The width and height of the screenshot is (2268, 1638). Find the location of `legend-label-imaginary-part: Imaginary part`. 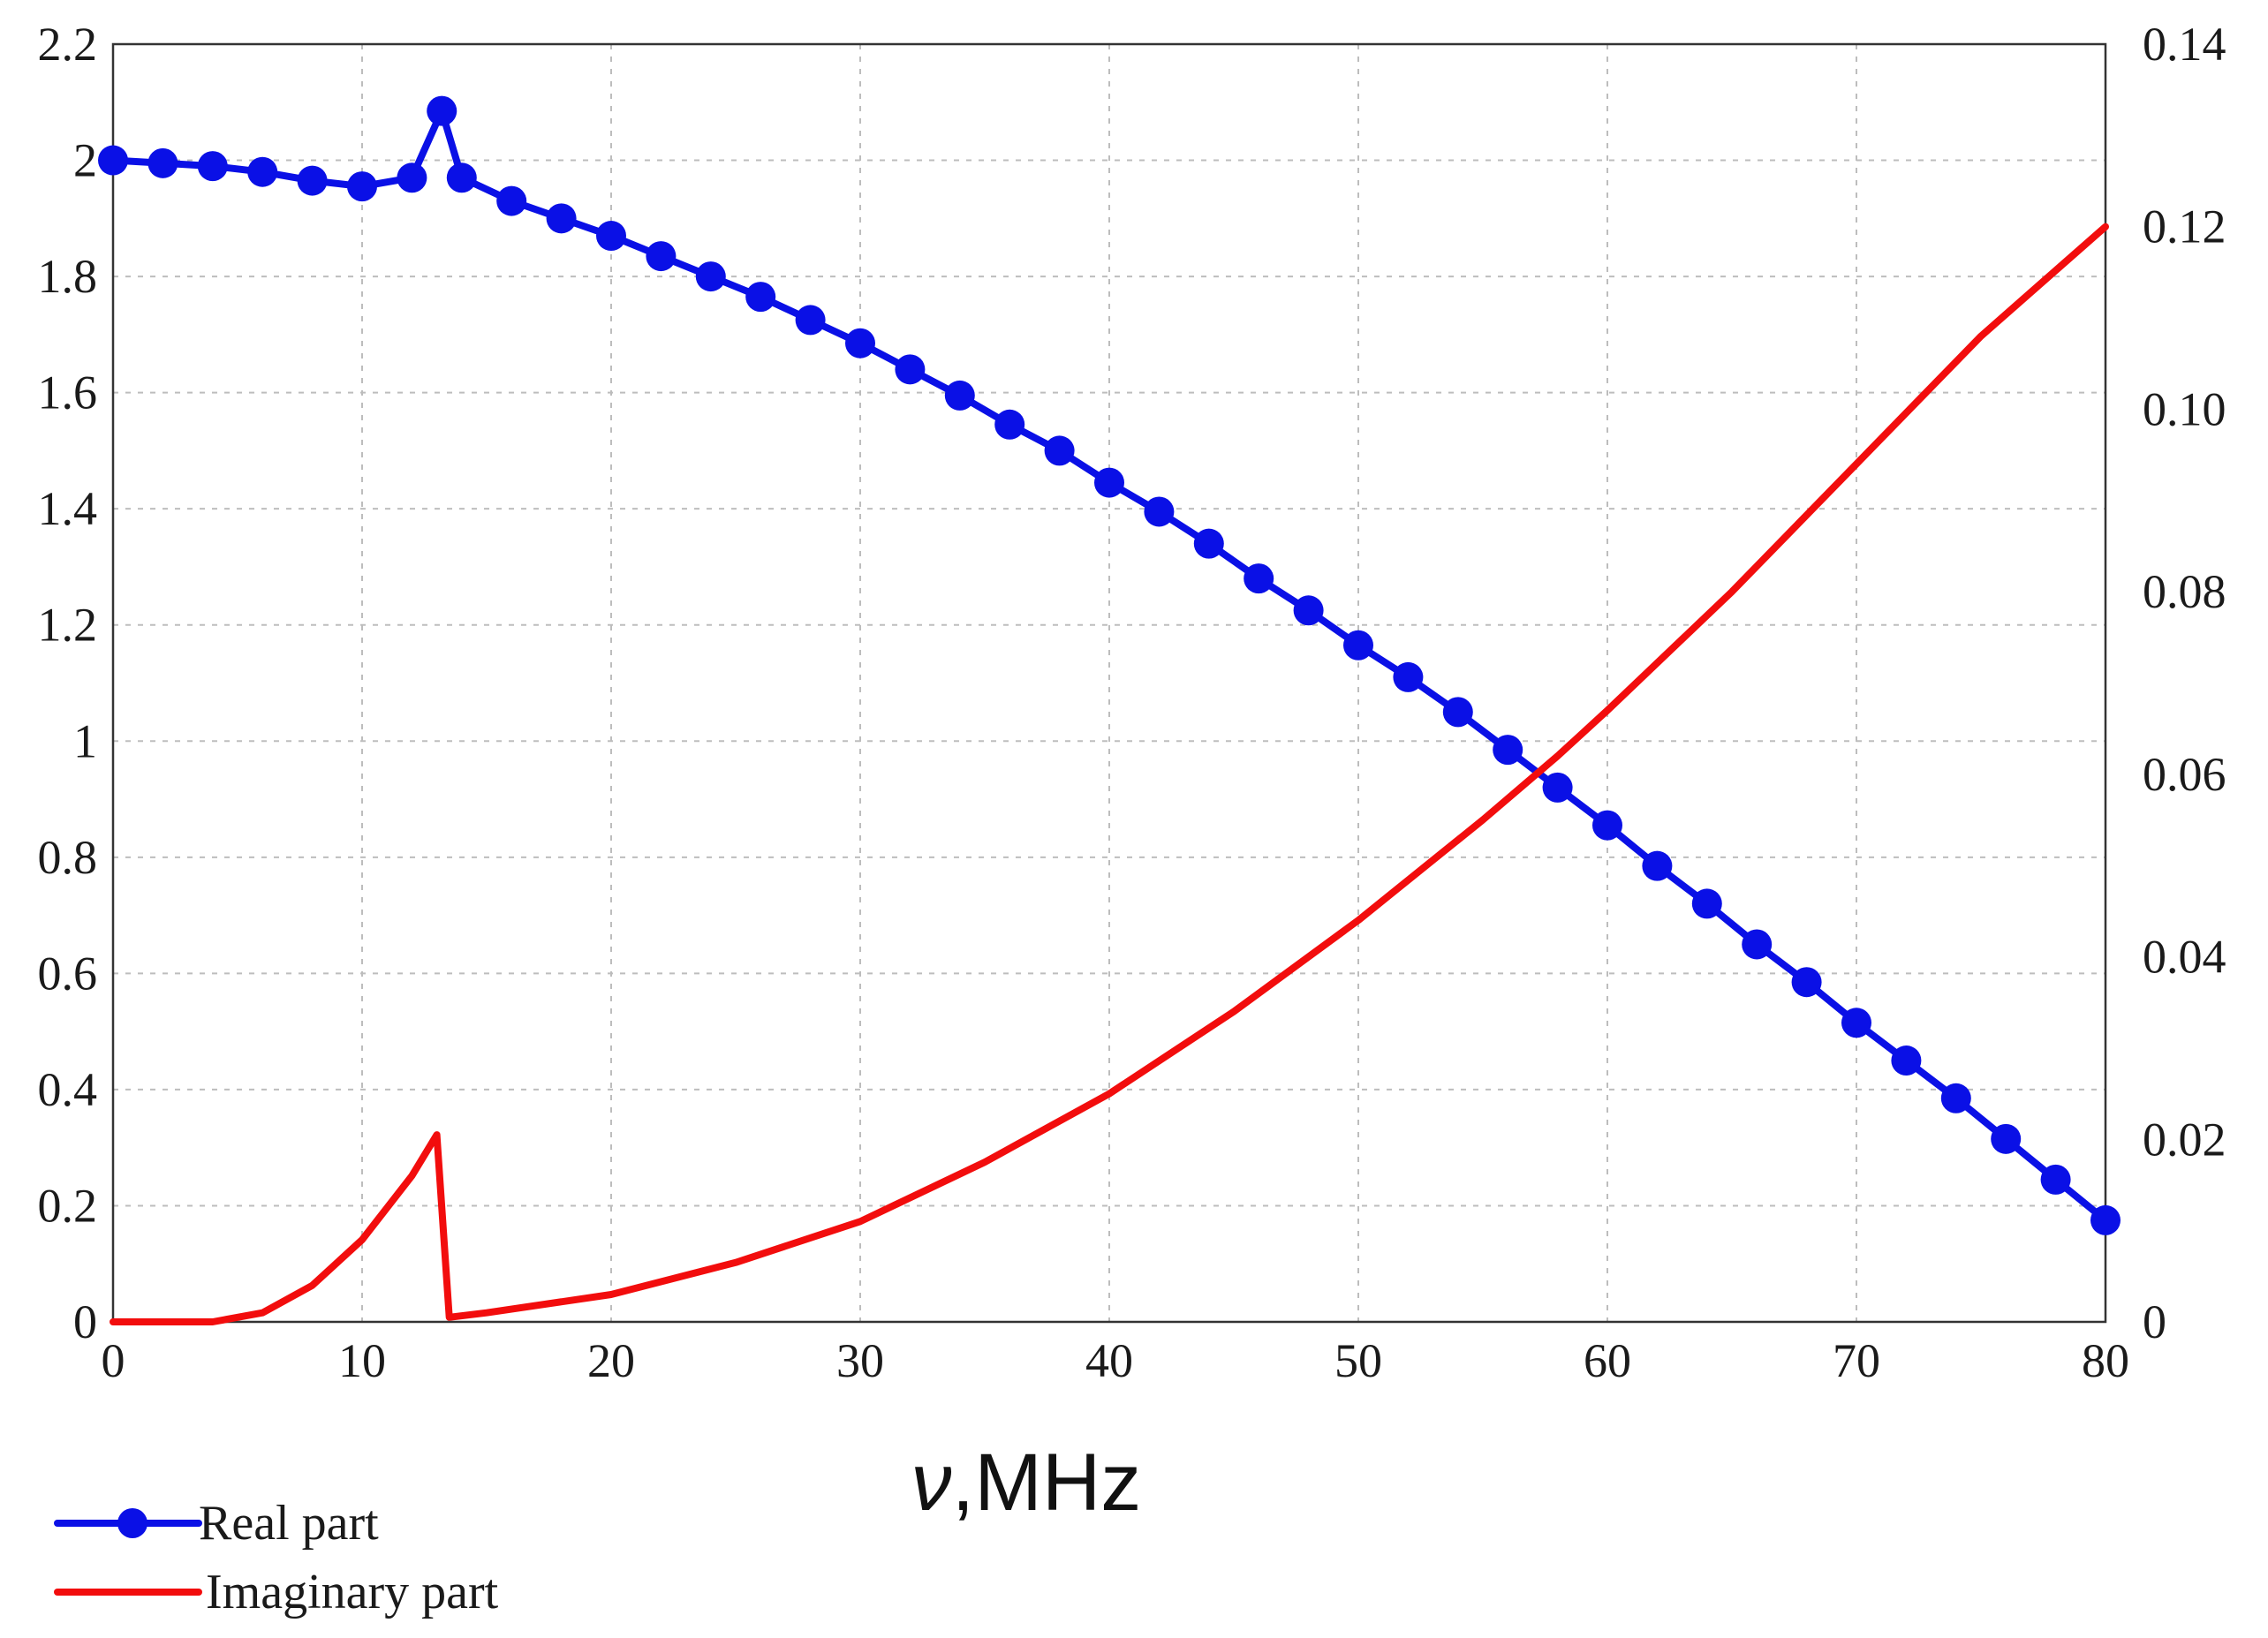

legend-label-imaginary-part: Imaginary part is located at coordinates (353, 1592).